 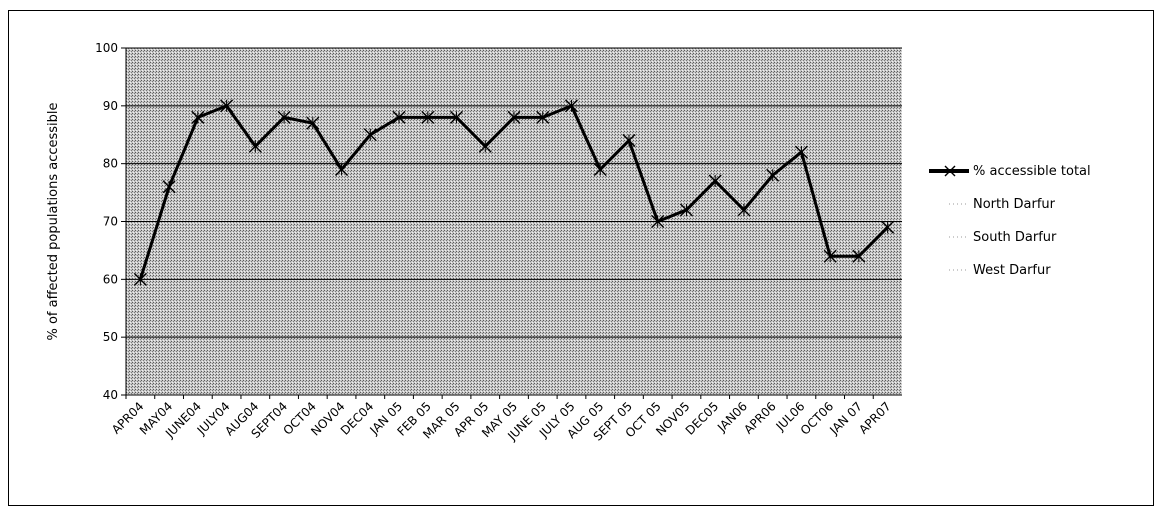 I want to click on legend-item: West Darfur, so click(x=1000, y=270).